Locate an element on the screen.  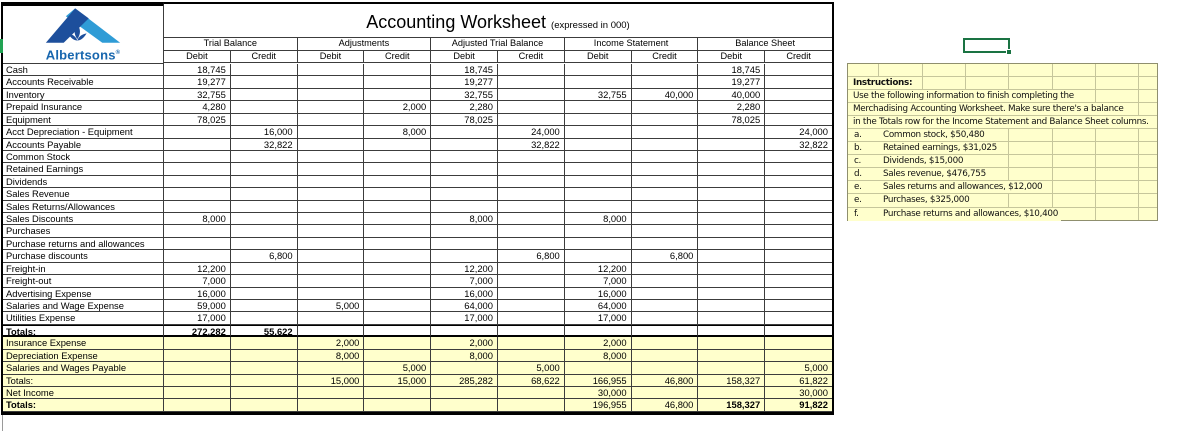
instruction-line: e. Sales returns and allowances, $12,000 is located at coordinates (1002, 188).